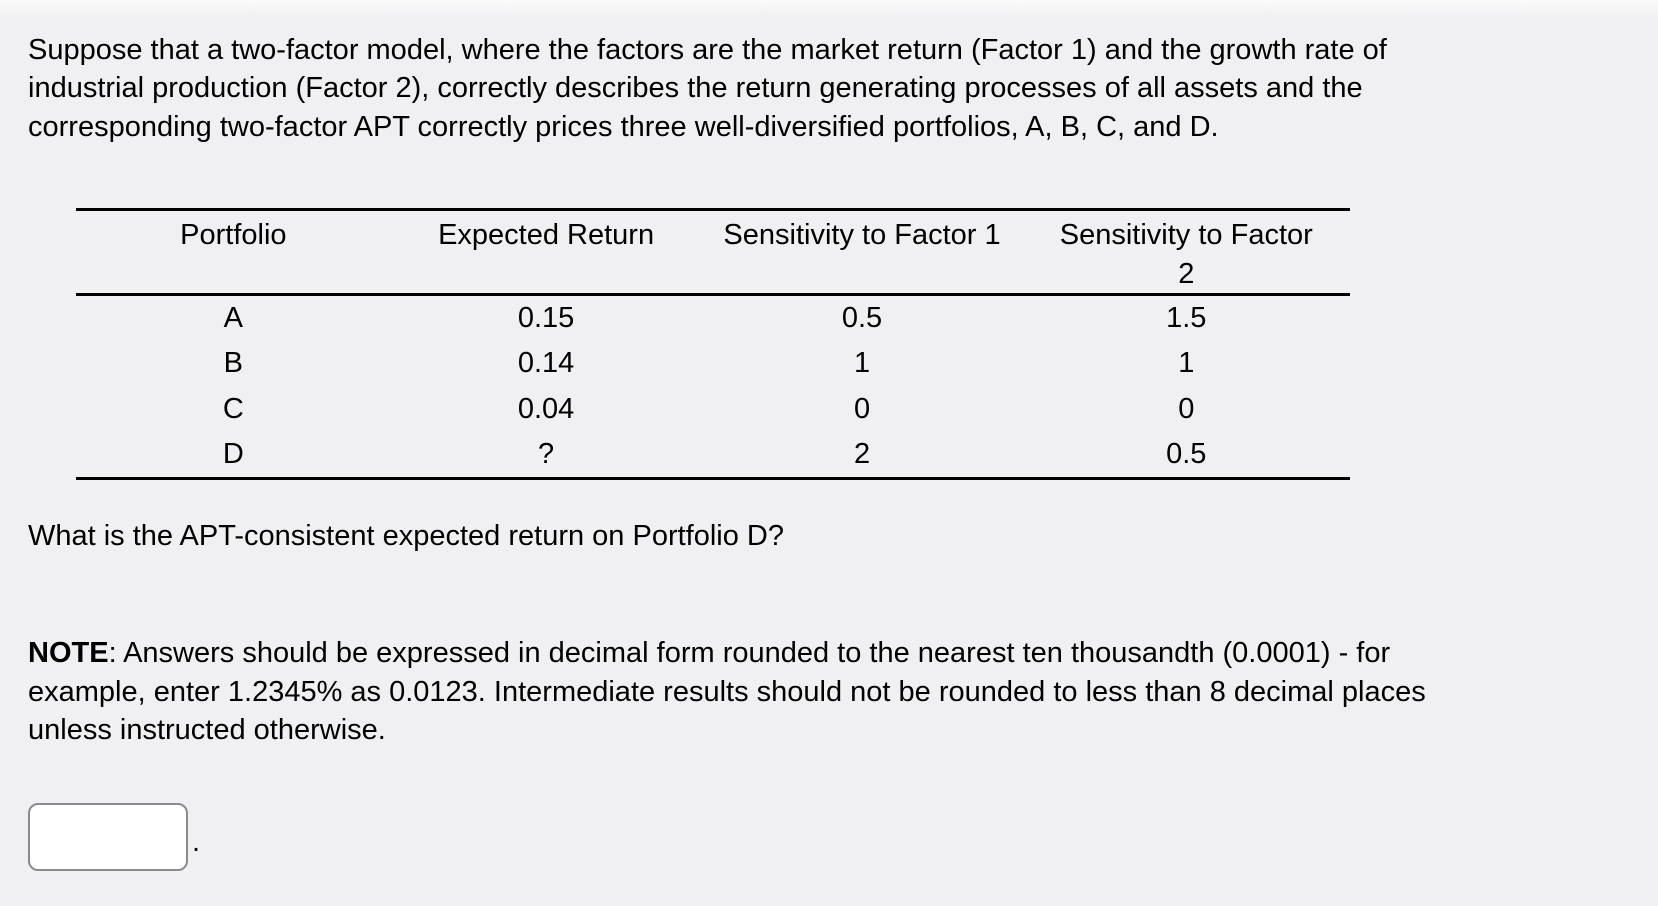 Image resolution: width=1658 pixels, height=906 pixels. Describe the element at coordinates (1186, 454) in the screenshot. I see `cell-sensitivity-factor-2: 0.5` at that location.